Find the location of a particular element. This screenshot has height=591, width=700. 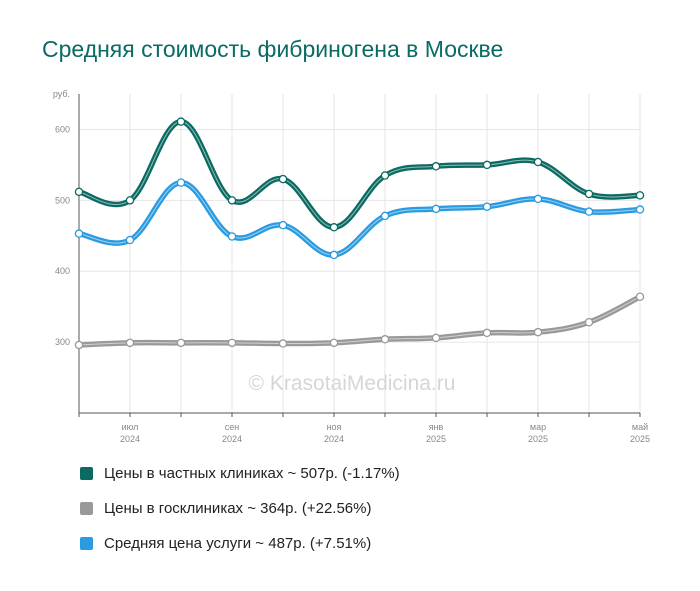

series-line-average is located at coordinates (359, 218).